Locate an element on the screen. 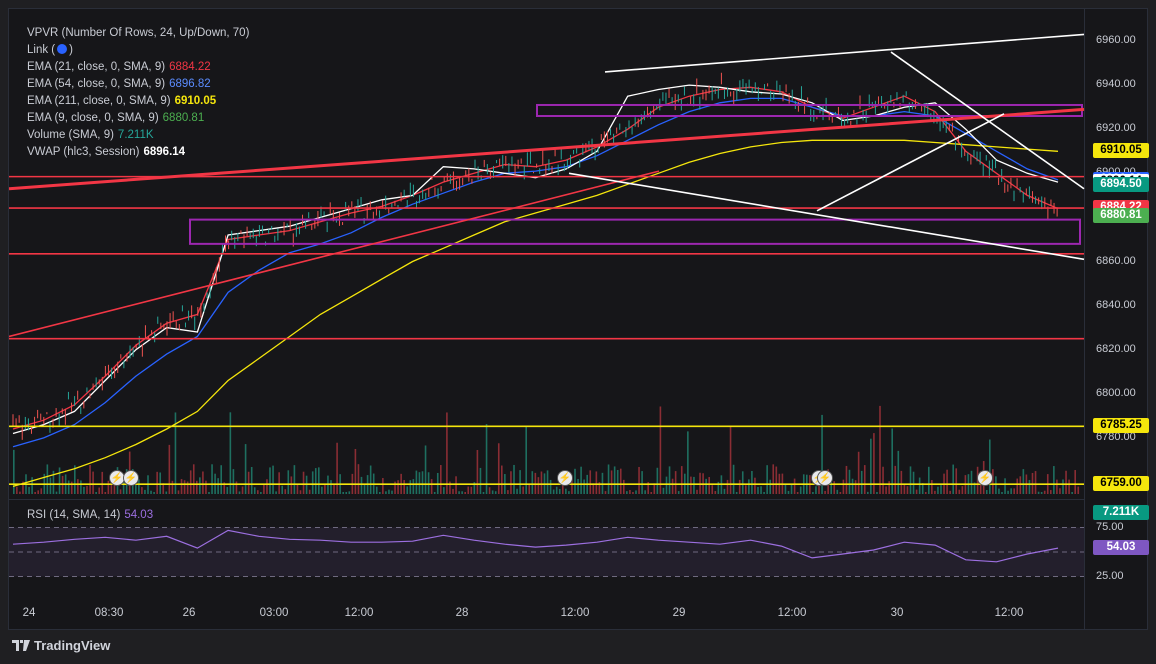 The width and height of the screenshot is (1156, 664). ema54-legend-row: EMA (54, close, 0, SMA, 9) 6896.82 is located at coordinates (138, 84).